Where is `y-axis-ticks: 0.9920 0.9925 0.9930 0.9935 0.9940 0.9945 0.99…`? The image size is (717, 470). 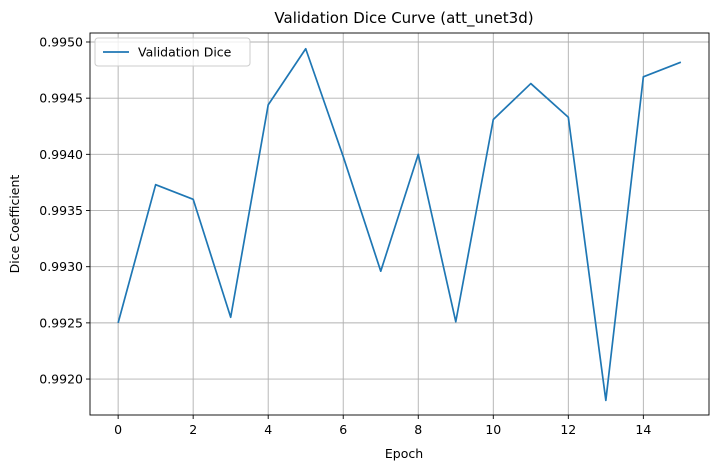
y-axis-ticks: 0.9920 0.9925 0.9930 0.9935 0.9940 0.9945 0.99… is located at coordinates (64, 210).